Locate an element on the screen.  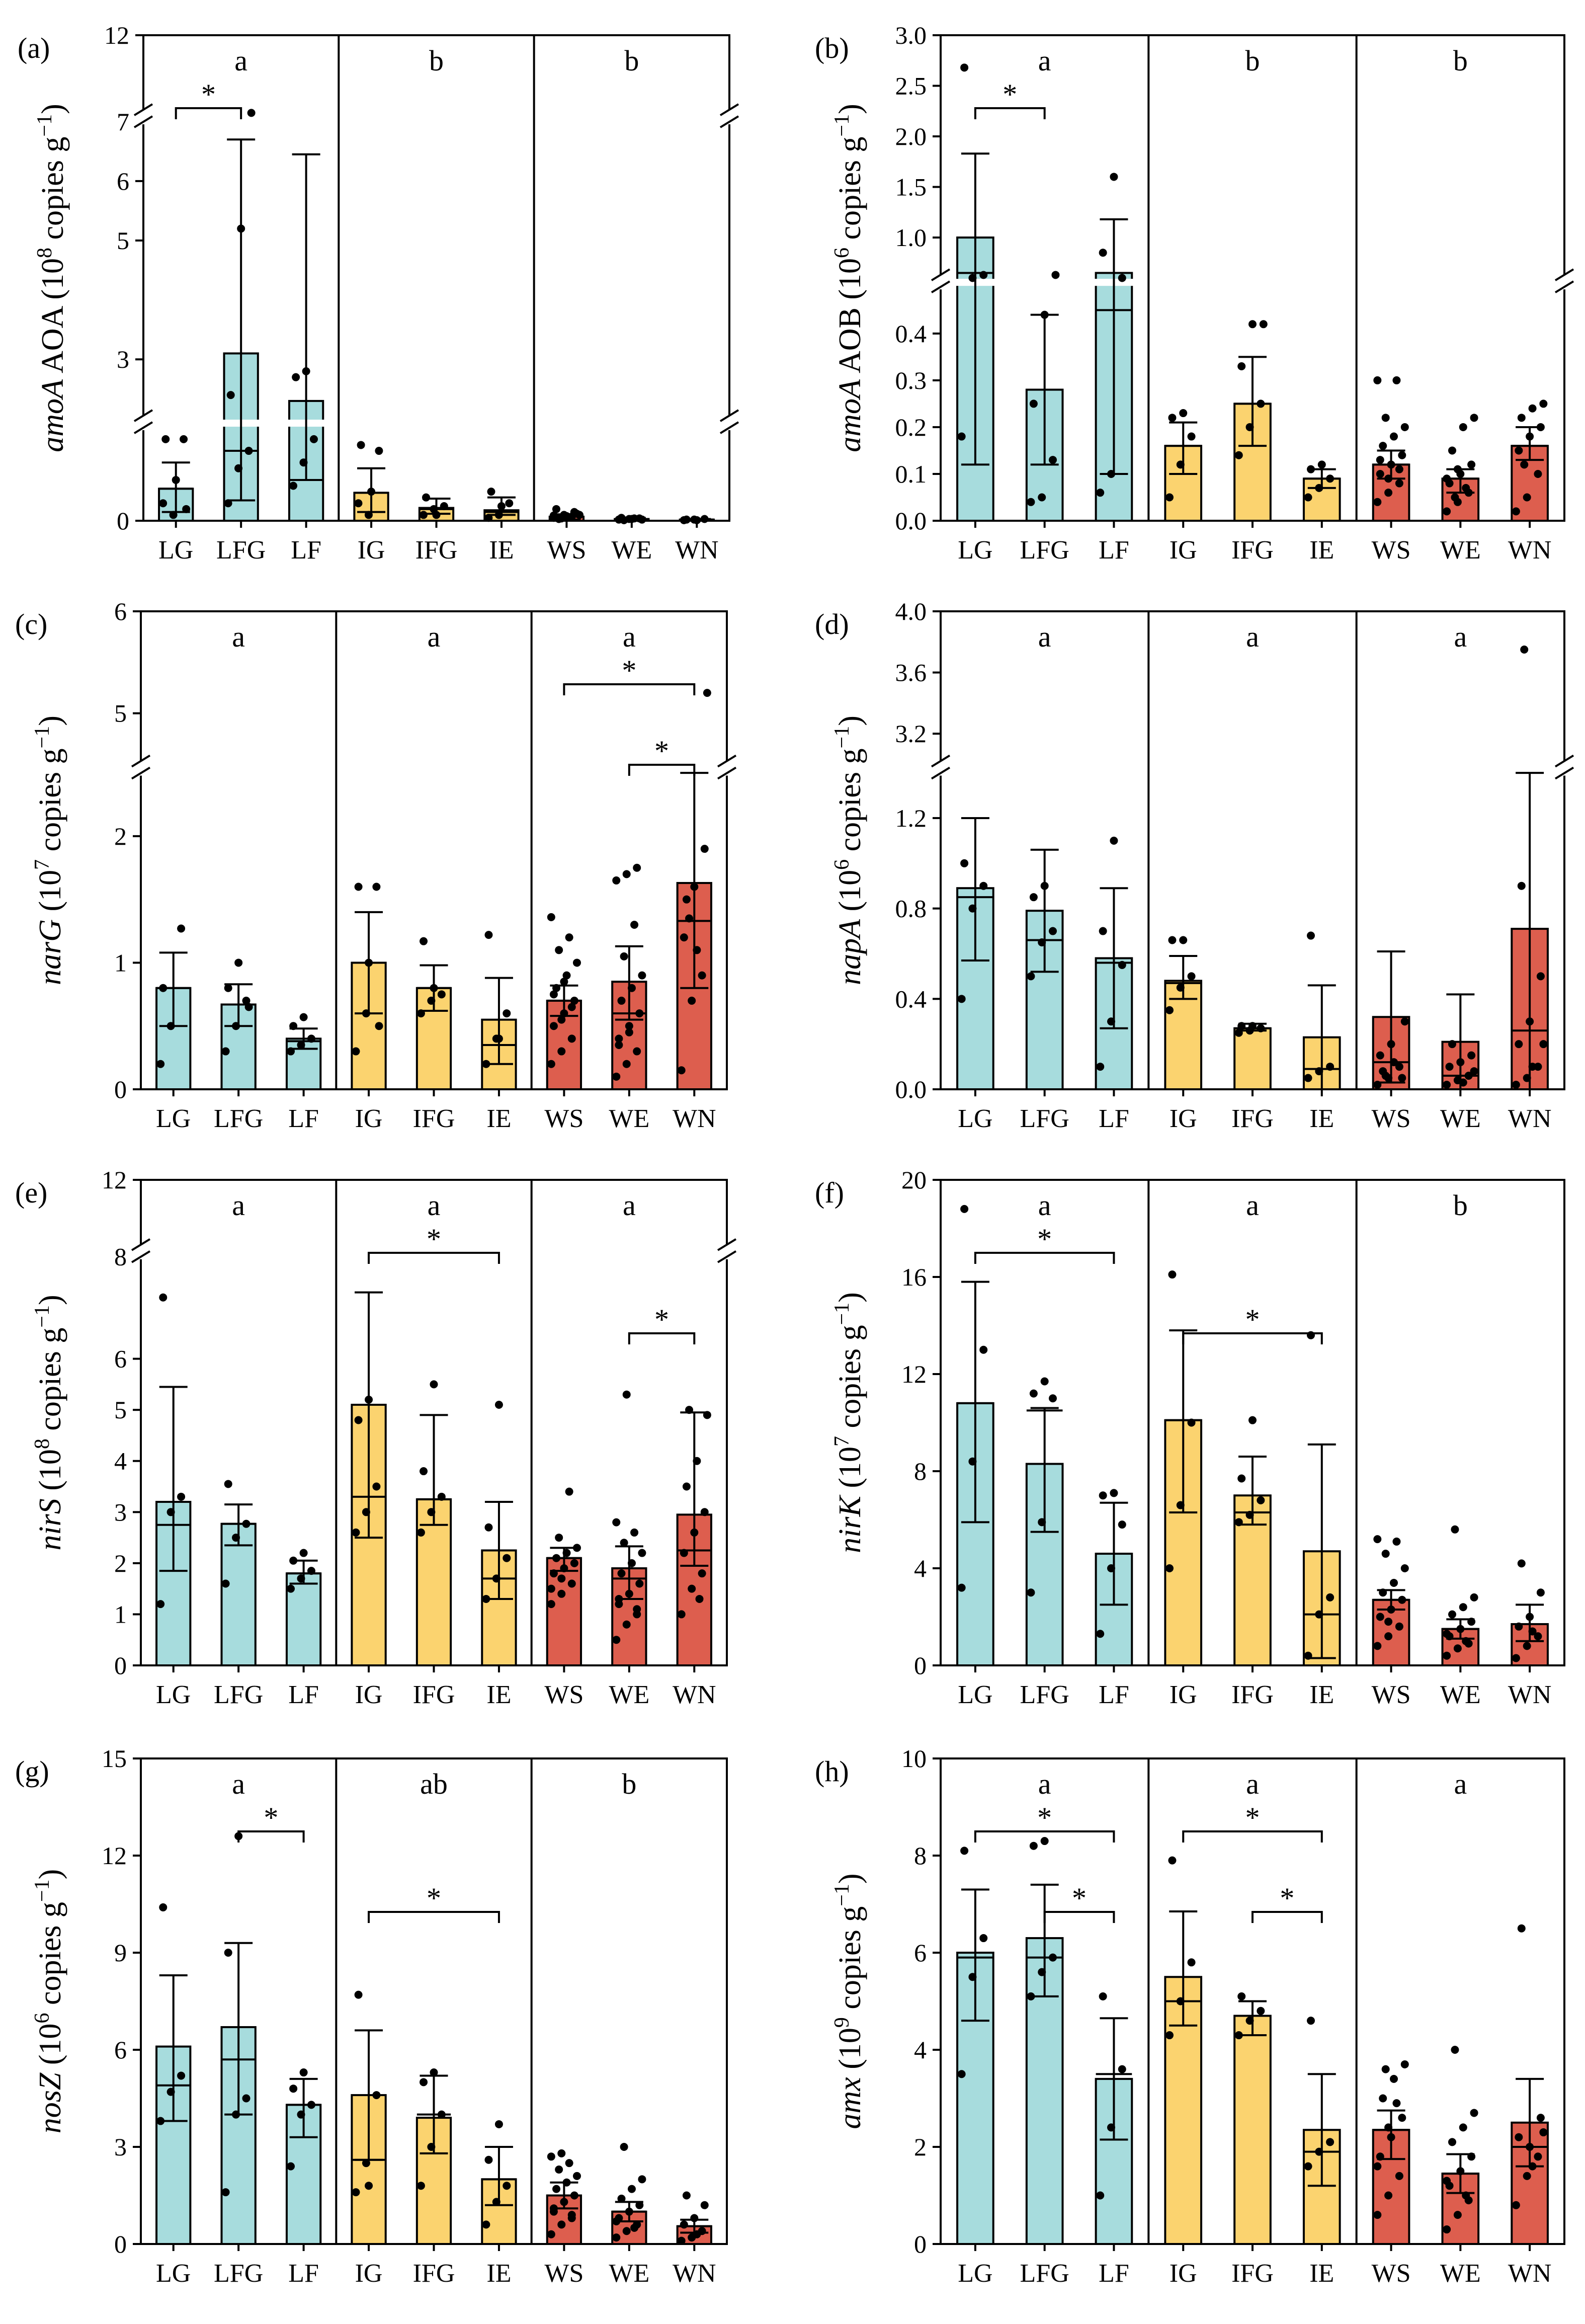
x-tick-label: WN is located at coordinates (1530, 550).